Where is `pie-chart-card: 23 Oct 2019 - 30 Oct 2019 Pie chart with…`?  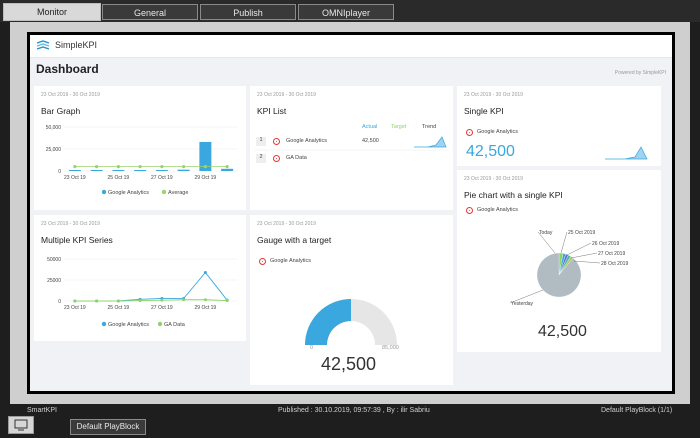 pie-chart-card: 23 Oct 2019 - 30 Oct 2019 Pie chart with… is located at coordinates (559, 261).